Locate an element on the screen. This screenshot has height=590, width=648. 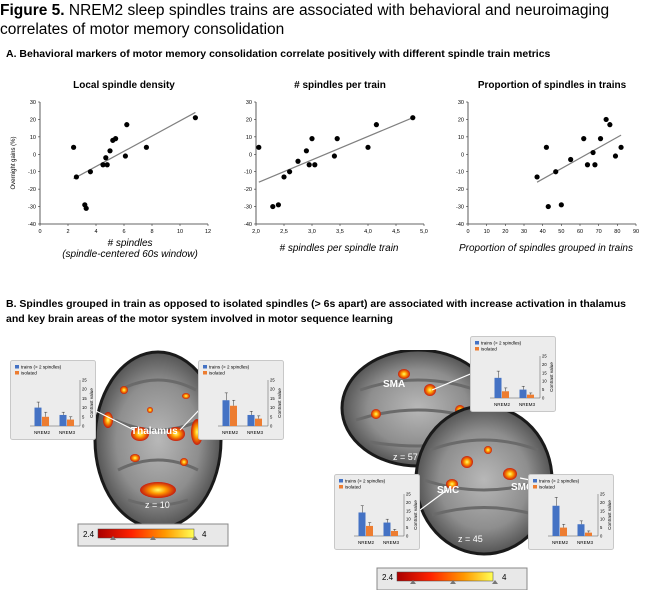
figure-label: Figure 5. is located at coordinates (32, 10).